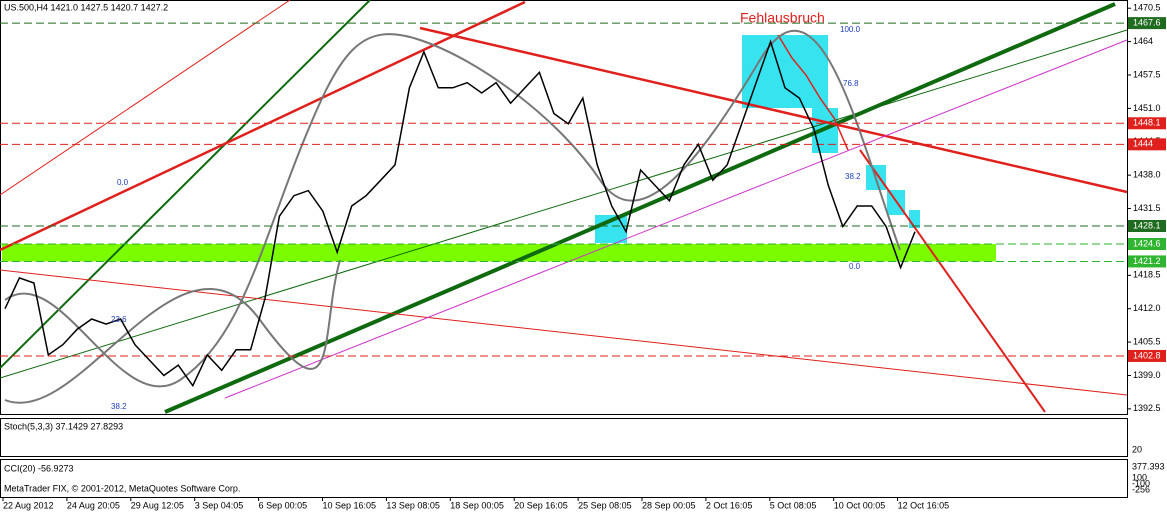 This screenshot has width=1167, height=513. Describe the element at coordinates (172, 331) in the screenshot. I see `bollinger-decoration` at that location.